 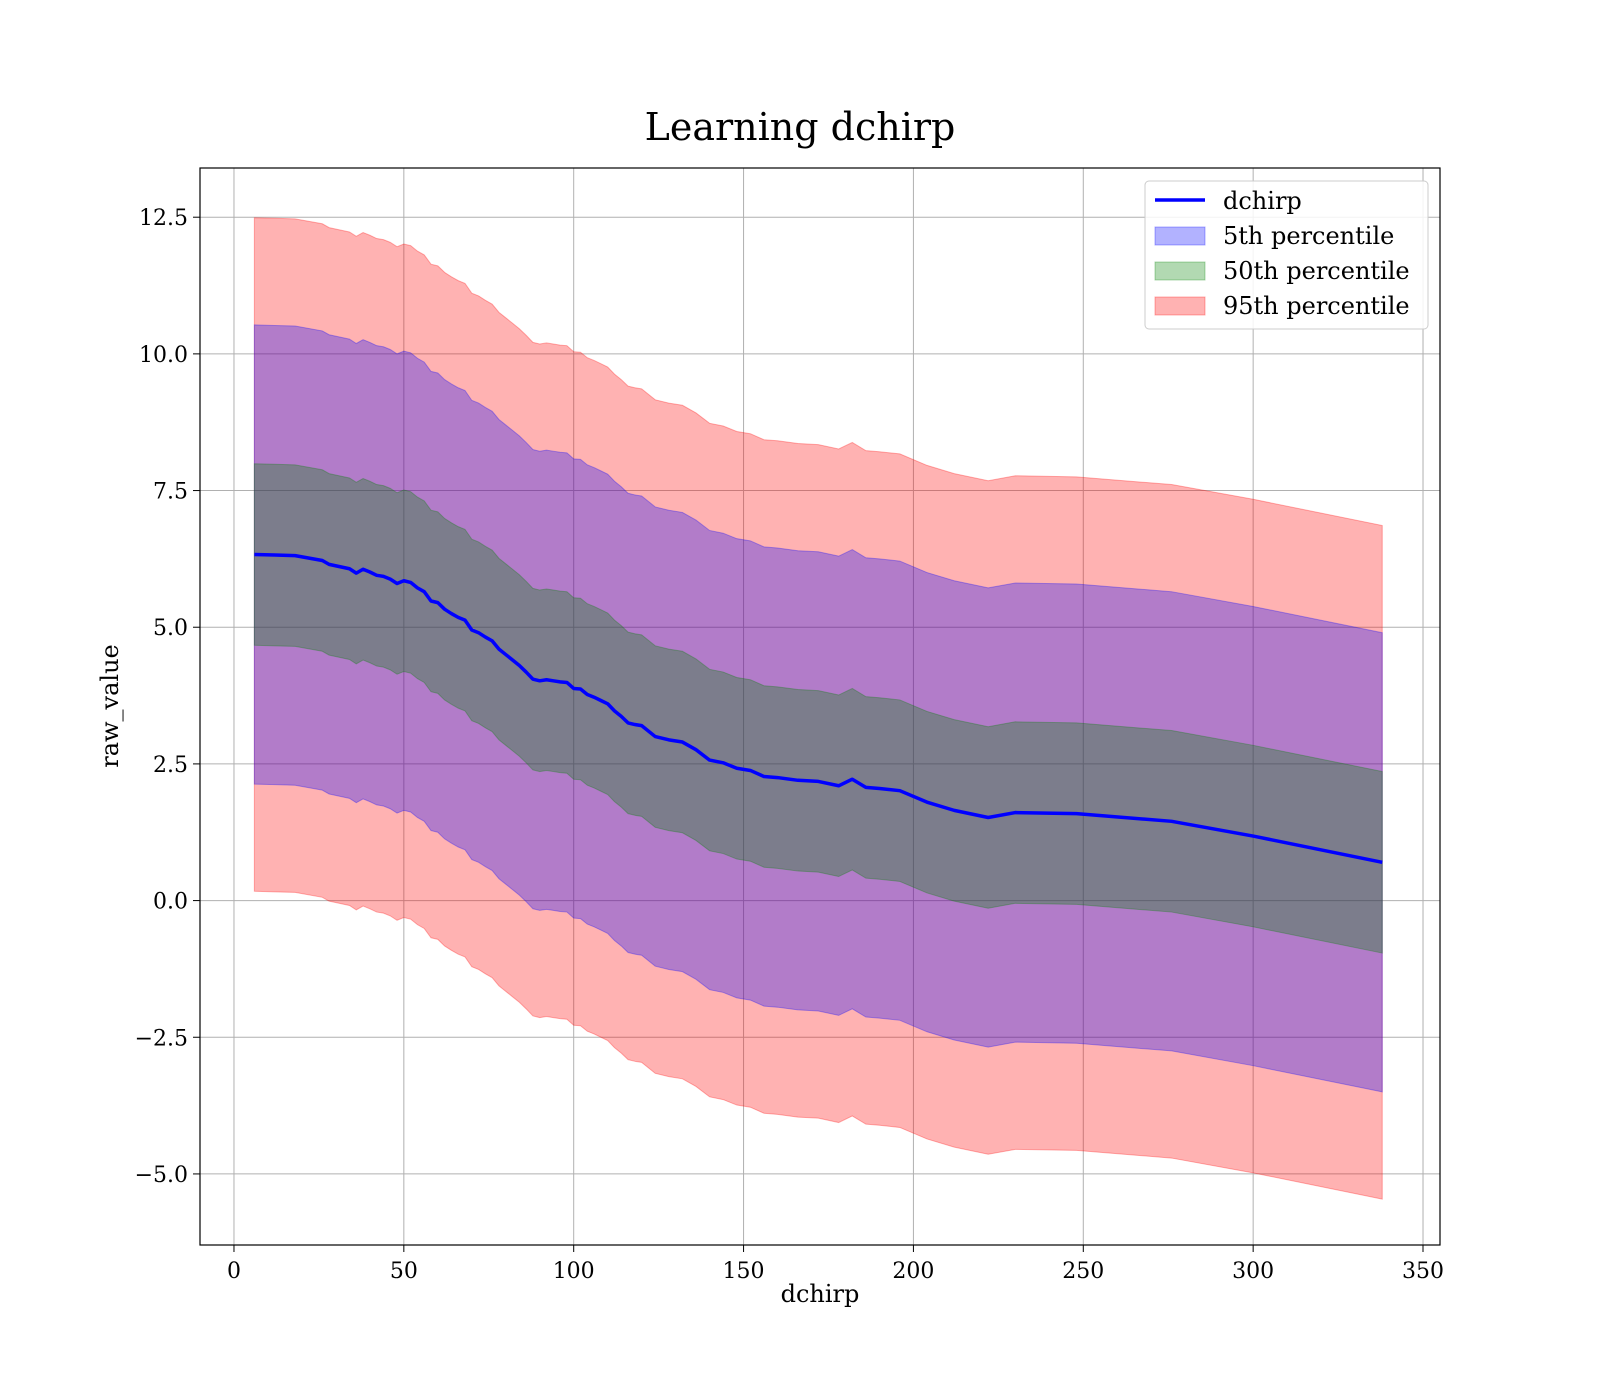 What do you see at coordinates (234, 1271) in the screenshot?
I see `x-tick-label: 0` at bounding box center [234, 1271].